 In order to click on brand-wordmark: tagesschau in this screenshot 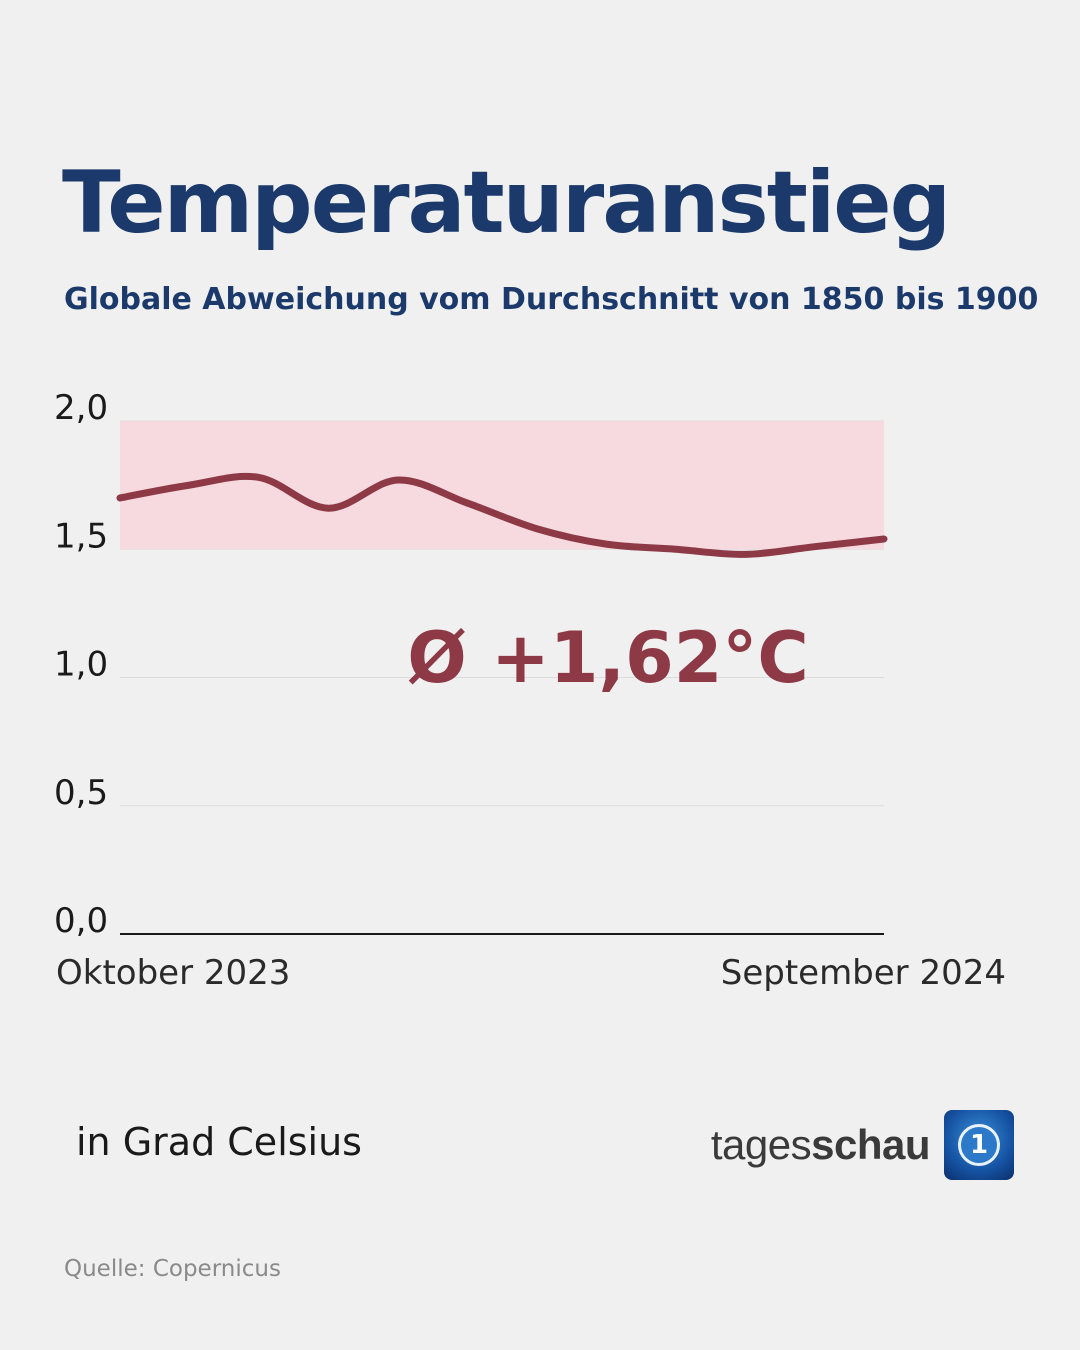, I will do `click(820, 1145)`.